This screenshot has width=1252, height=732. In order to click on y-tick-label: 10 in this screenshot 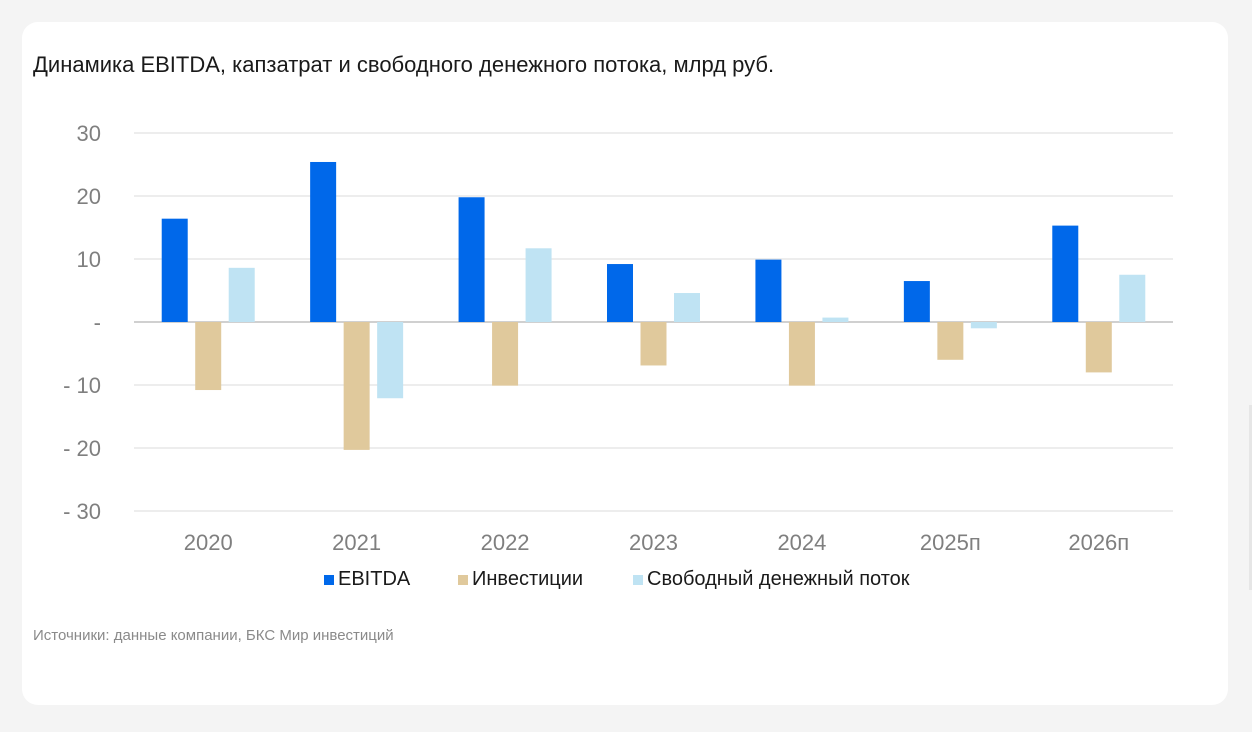, I will do `click(89, 259)`.